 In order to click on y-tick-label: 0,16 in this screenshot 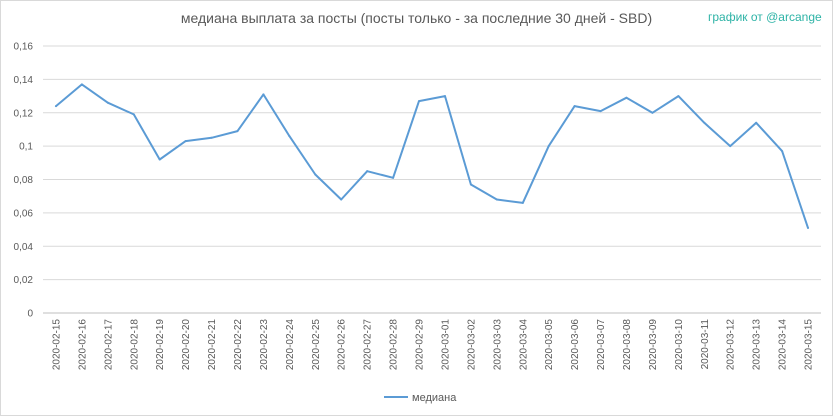, I will do `click(24, 47)`.